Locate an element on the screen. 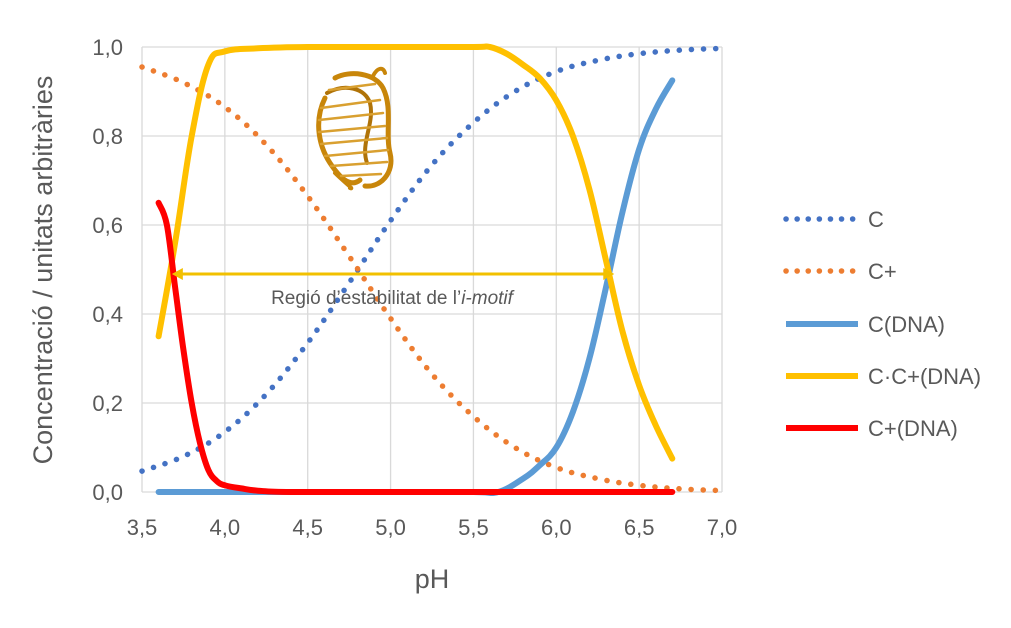 This screenshot has width=1011, height=628. x-tick-label: 3,5 is located at coordinates (142, 527).